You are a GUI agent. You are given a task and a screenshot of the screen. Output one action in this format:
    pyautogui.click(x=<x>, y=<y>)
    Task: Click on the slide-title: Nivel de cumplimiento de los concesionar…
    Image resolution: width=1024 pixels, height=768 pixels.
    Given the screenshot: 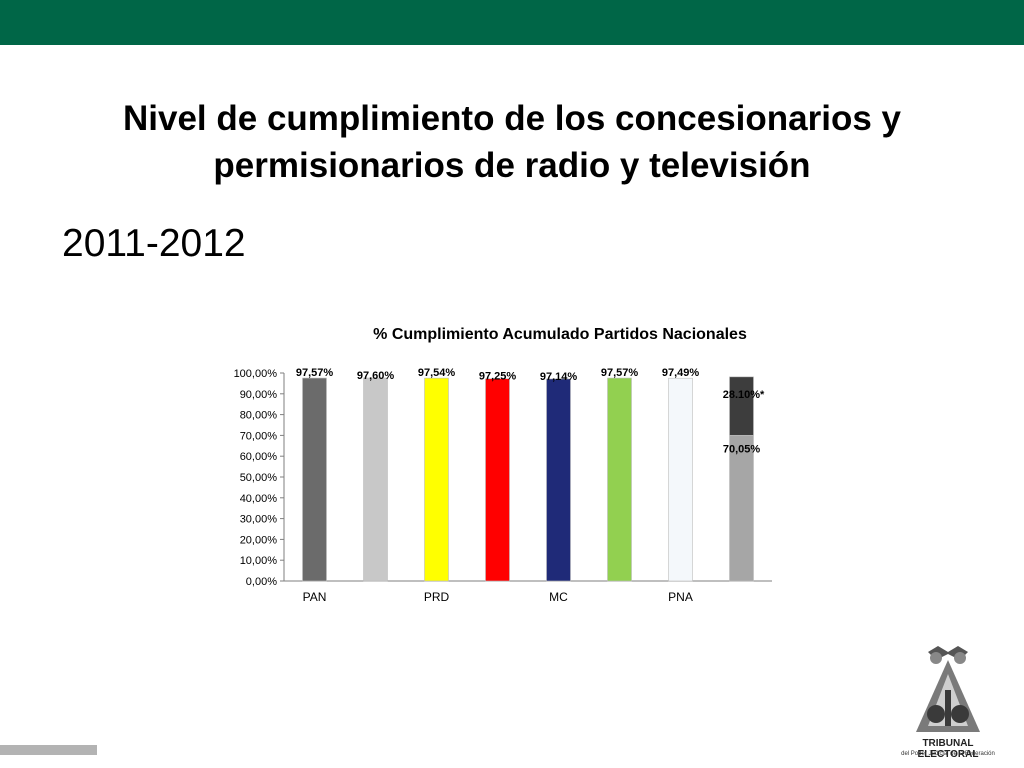 What is the action you would take?
    pyautogui.click(x=512, y=142)
    